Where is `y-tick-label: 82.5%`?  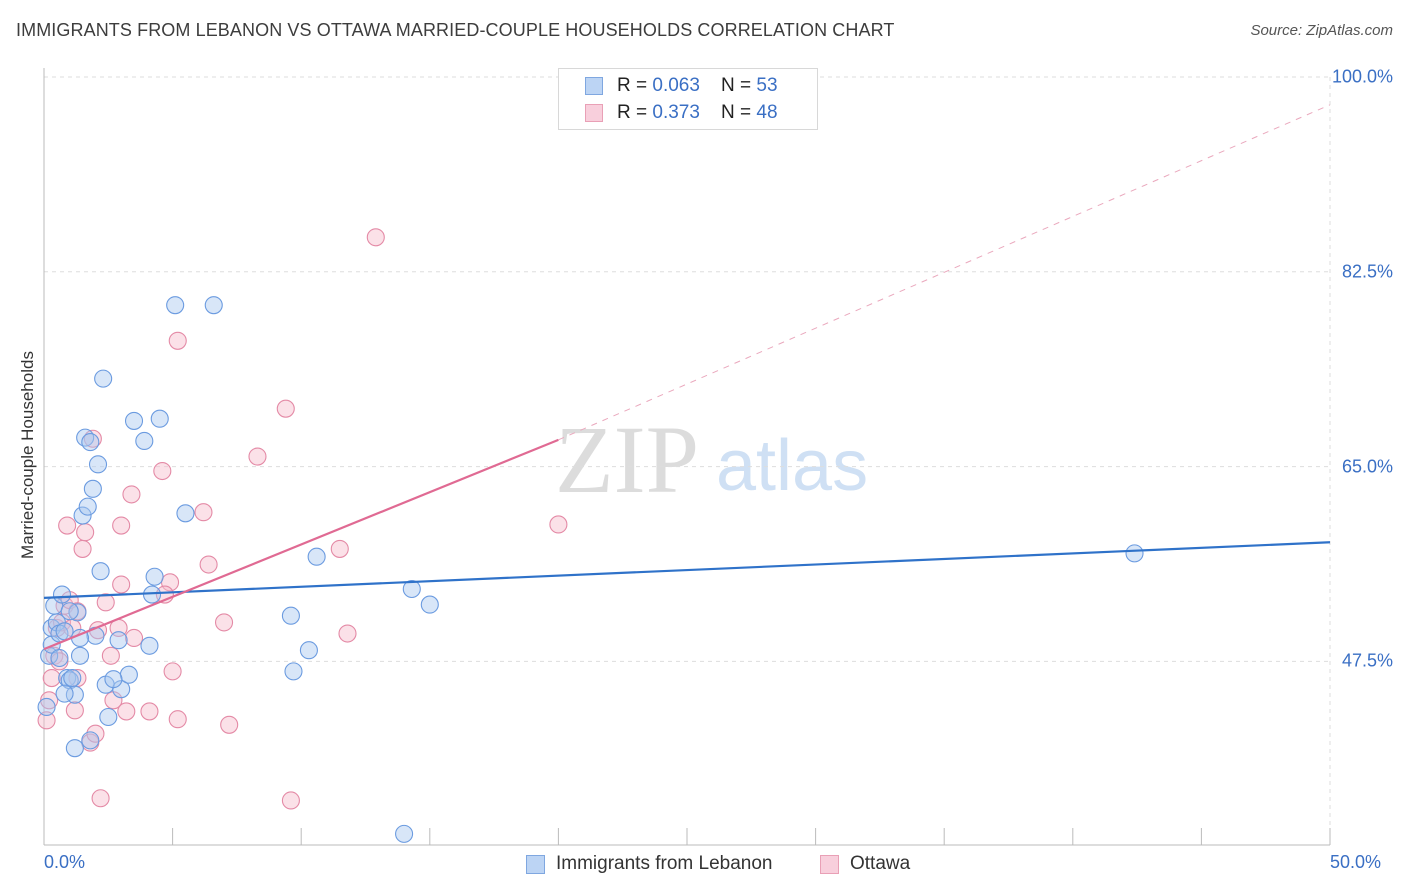 y-tick-label: 82.5% is located at coordinates (1367, 271).